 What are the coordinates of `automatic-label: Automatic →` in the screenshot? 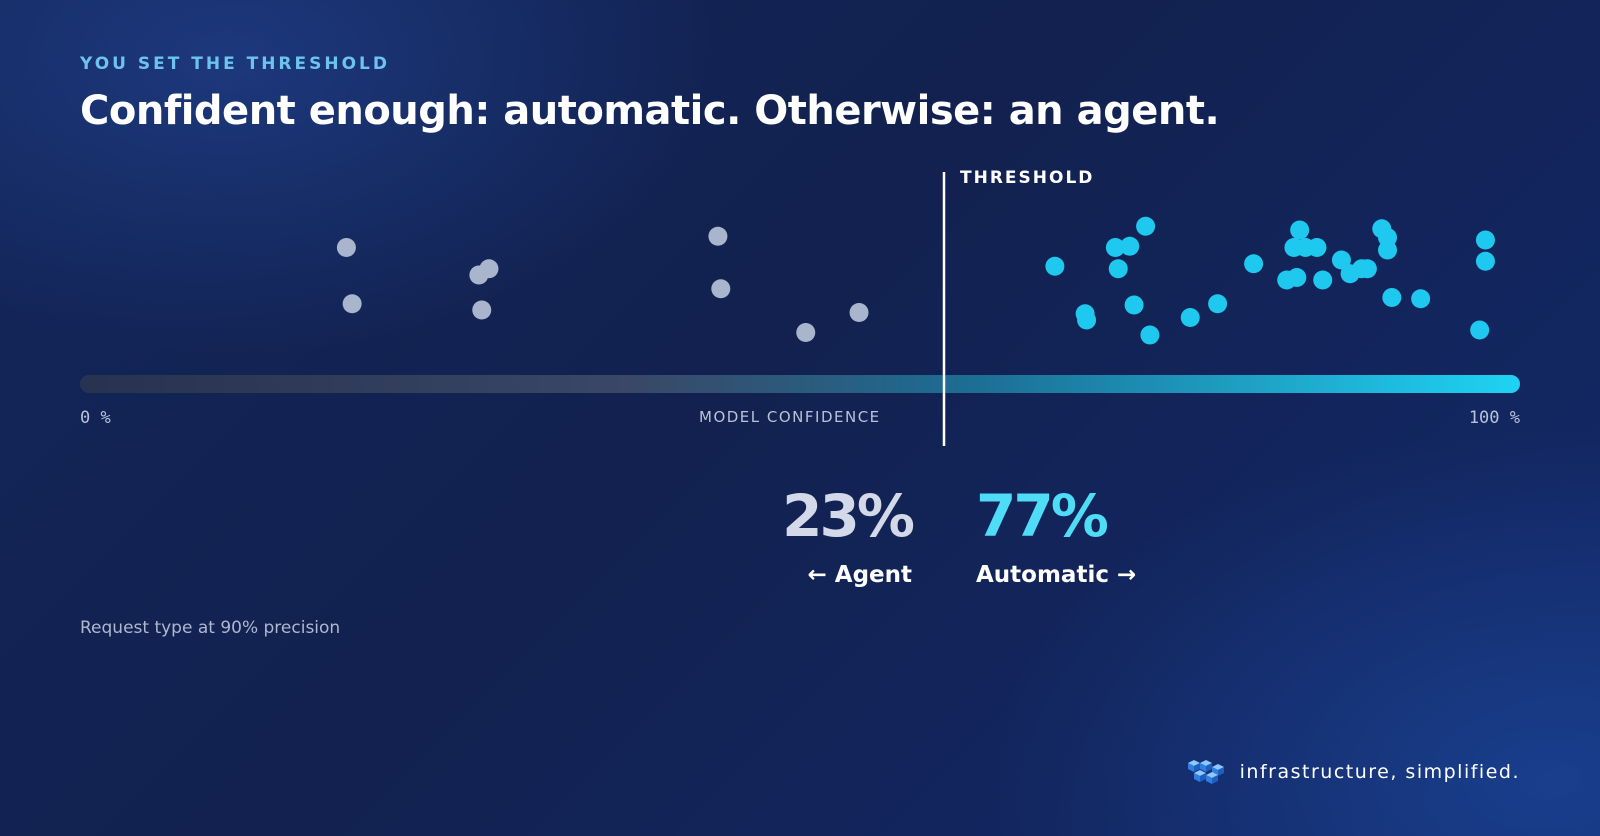 It's located at (1056, 575).